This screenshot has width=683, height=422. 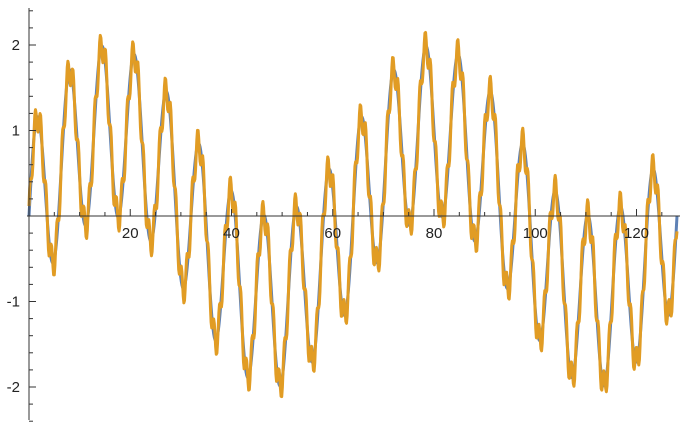 What do you see at coordinates (13, 302) in the screenshot?
I see `y-tick-label: -1` at bounding box center [13, 302].